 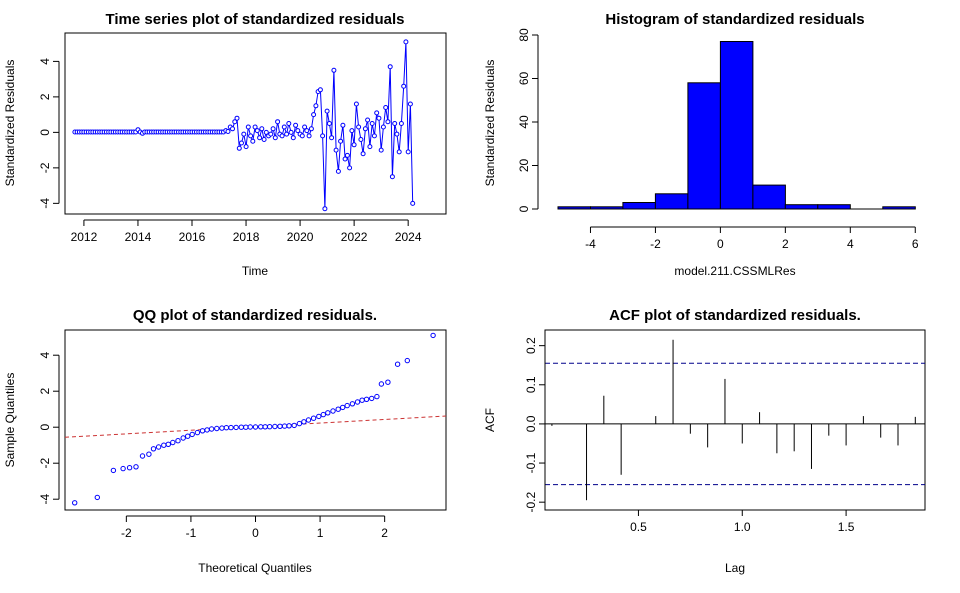 What do you see at coordinates (191, 533) in the screenshot?
I see `qq-x-tick-label: -1` at bounding box center [191, 533].